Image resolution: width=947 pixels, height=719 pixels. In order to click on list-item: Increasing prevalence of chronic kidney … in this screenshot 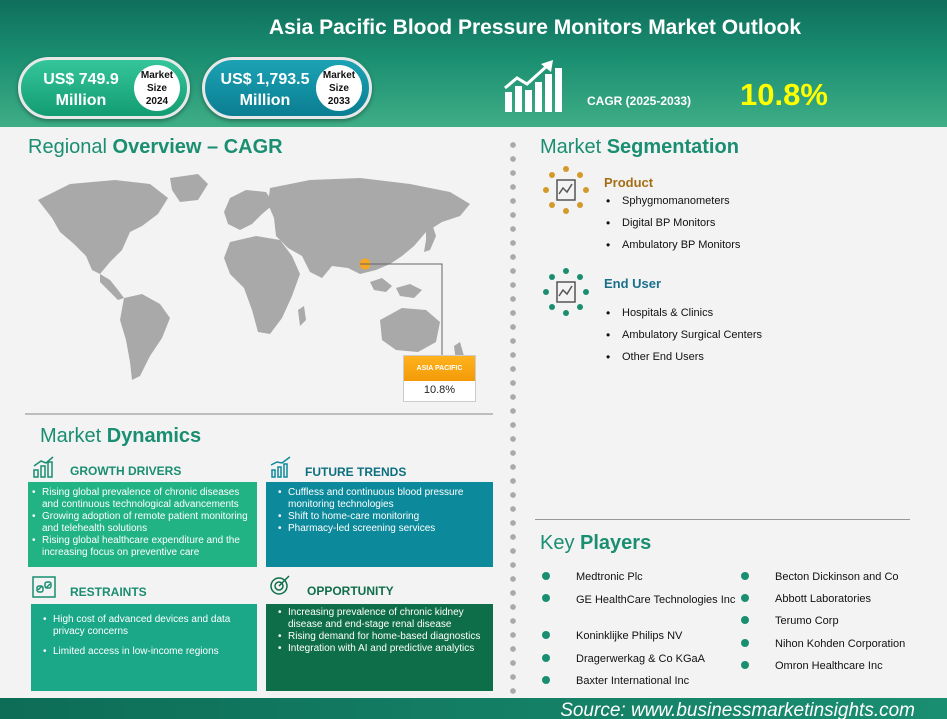, I will do `click(381, 619)`.